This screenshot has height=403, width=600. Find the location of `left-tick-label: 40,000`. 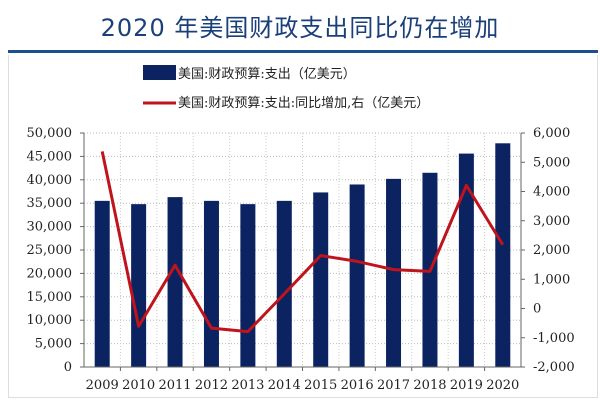

left-tick-label: 40,000 is located at coordinates (50, 180).